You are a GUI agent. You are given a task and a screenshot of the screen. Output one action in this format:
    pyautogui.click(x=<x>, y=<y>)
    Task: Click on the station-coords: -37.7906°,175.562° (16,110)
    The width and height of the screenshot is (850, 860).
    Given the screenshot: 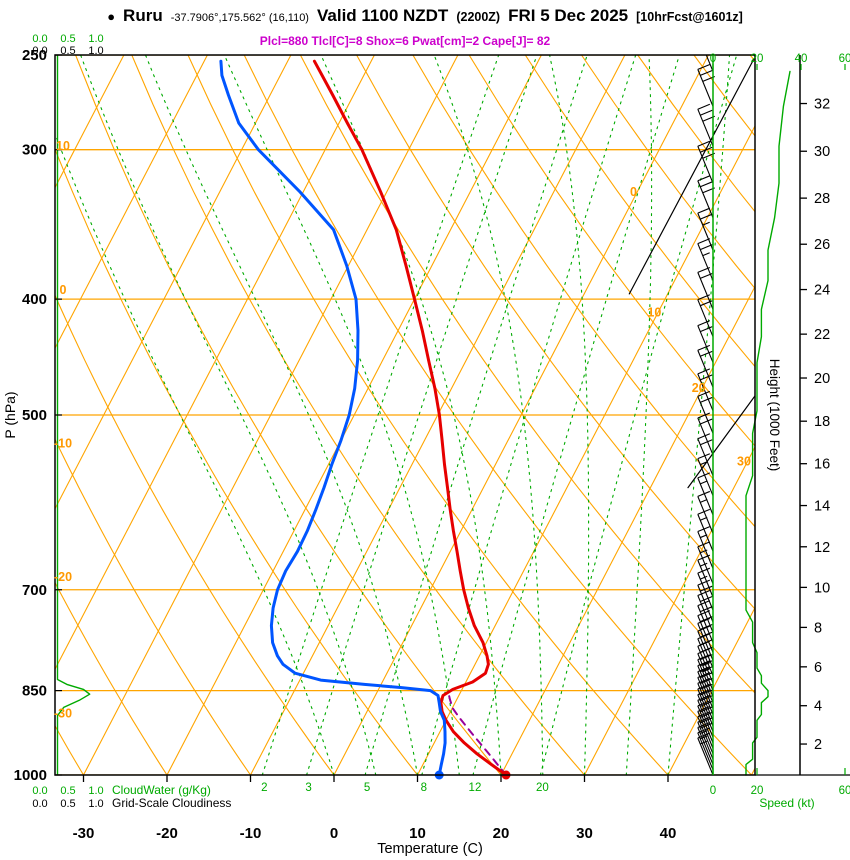 What is the action you would take?
    pyautogui.click(x=239, y=18)
    